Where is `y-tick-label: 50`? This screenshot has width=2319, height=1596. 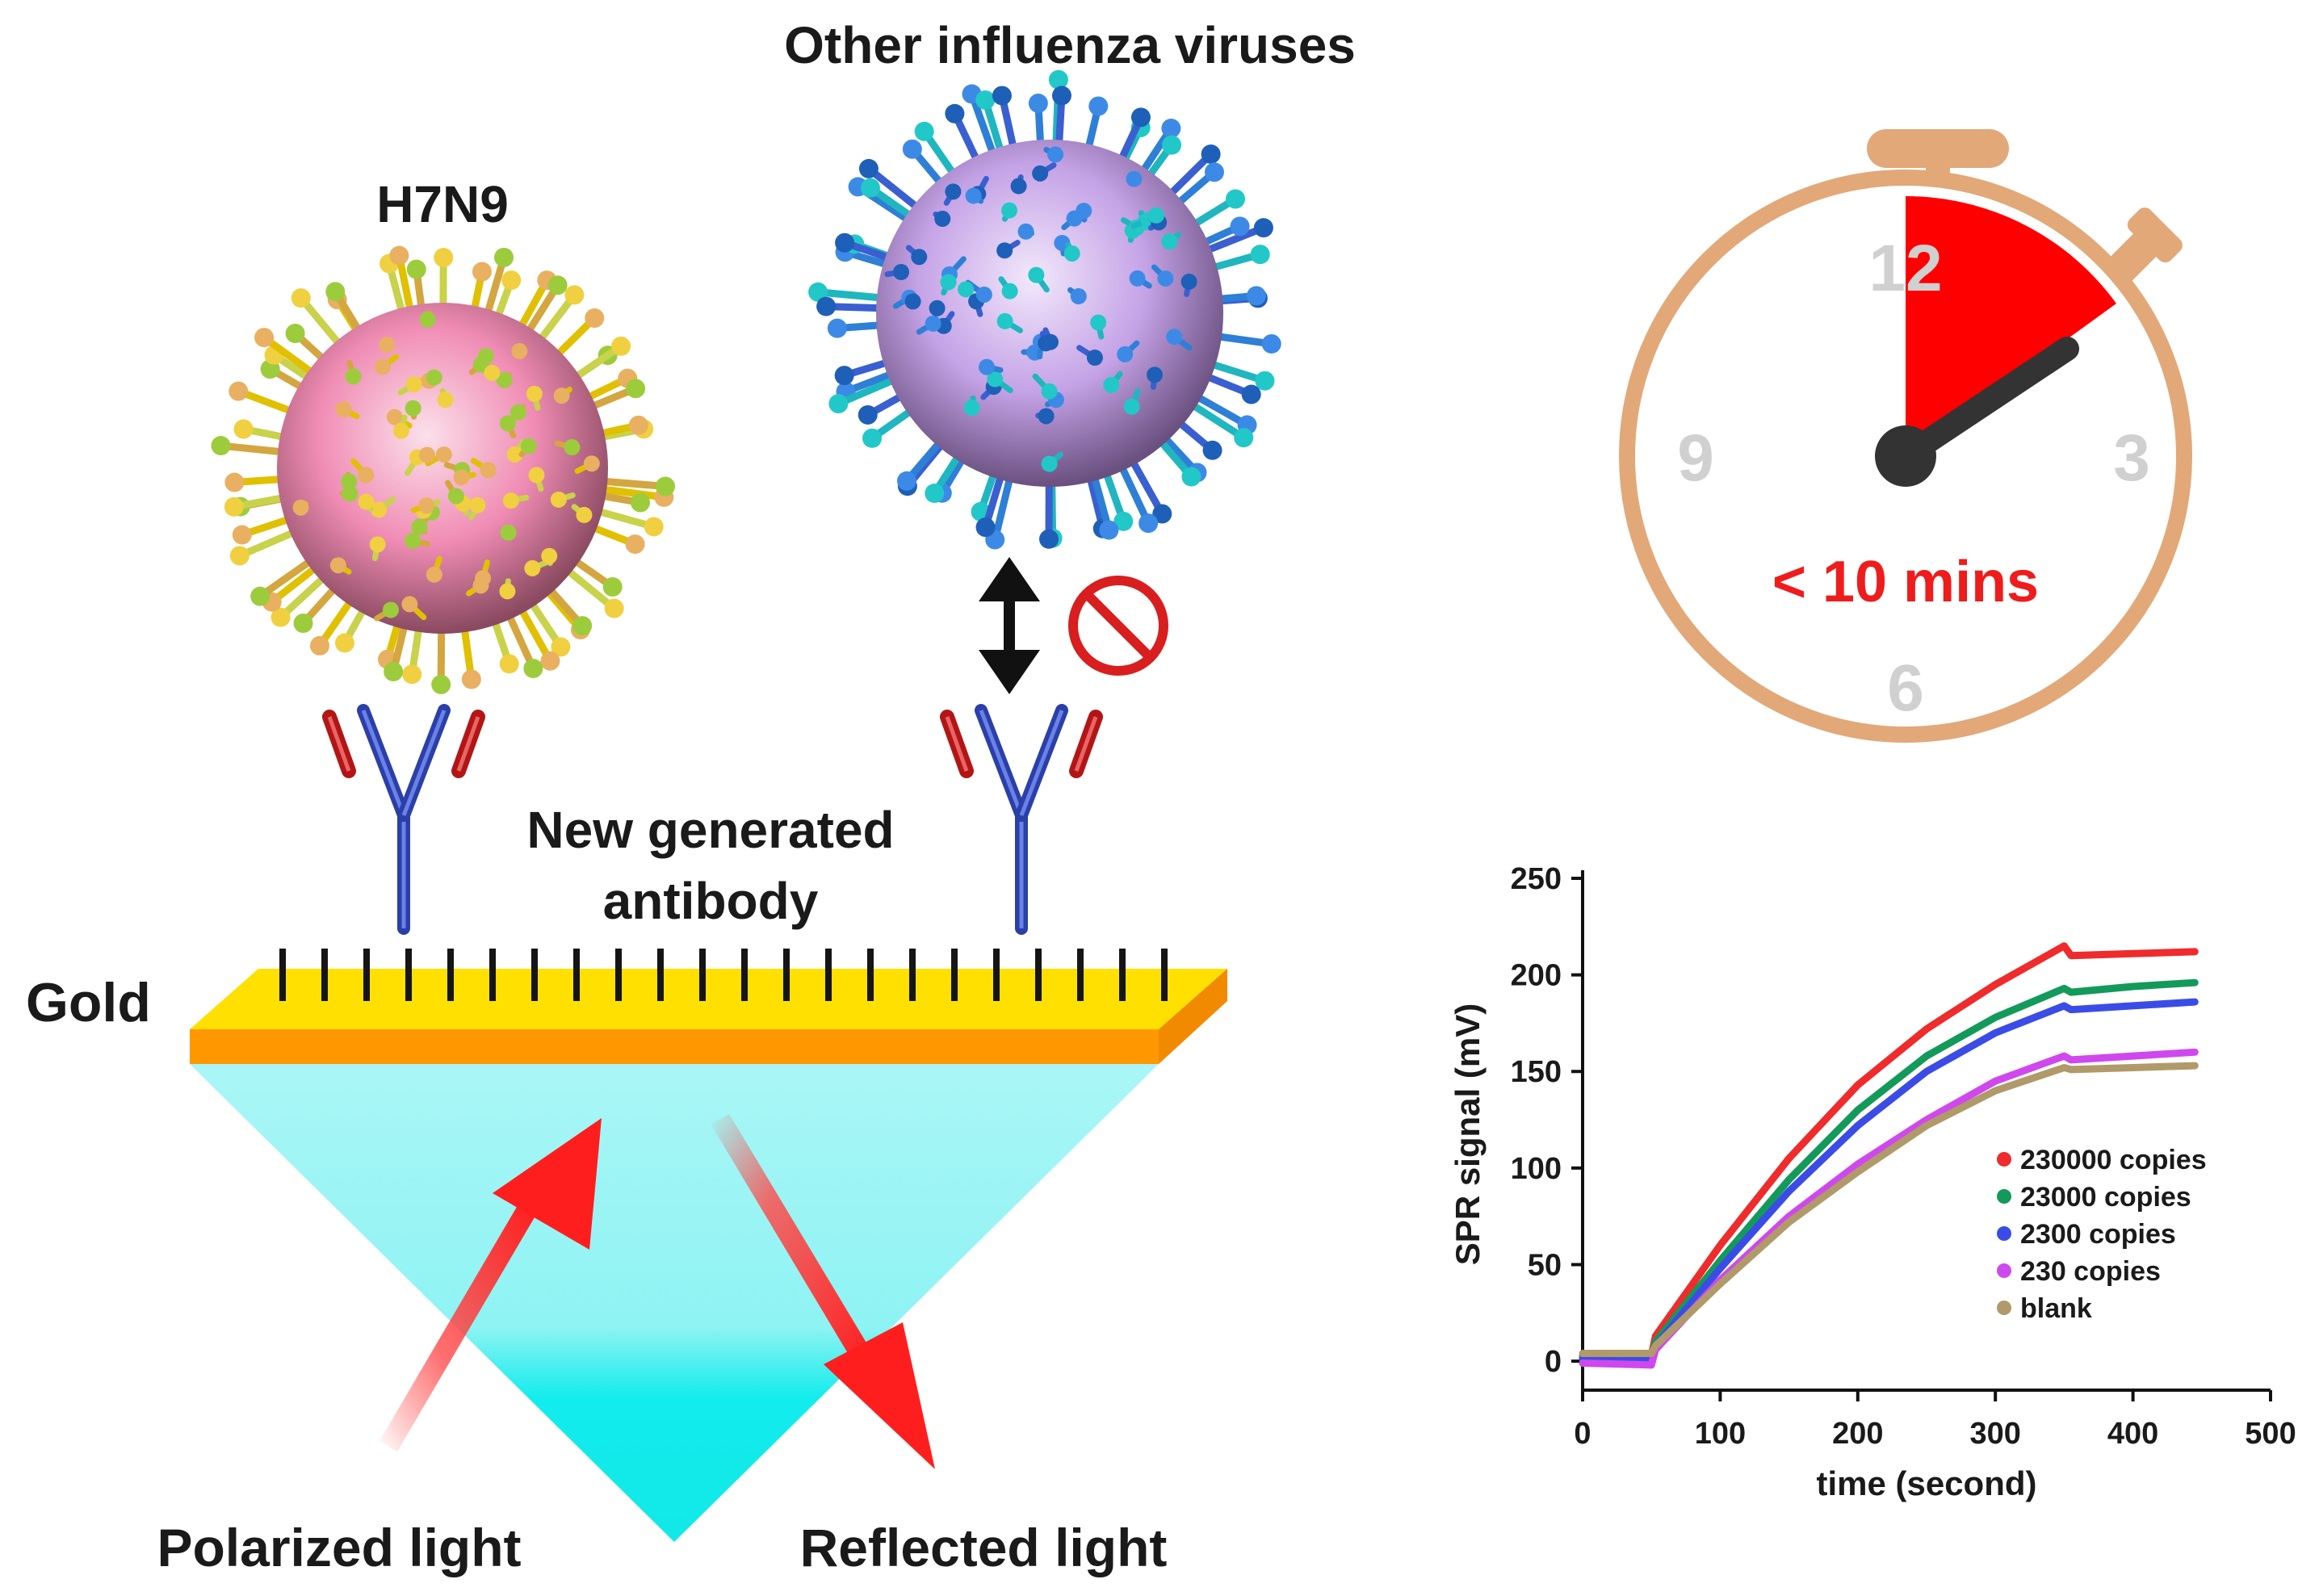 y-tick-label: 50 is located at coordinates (1545, 1265).